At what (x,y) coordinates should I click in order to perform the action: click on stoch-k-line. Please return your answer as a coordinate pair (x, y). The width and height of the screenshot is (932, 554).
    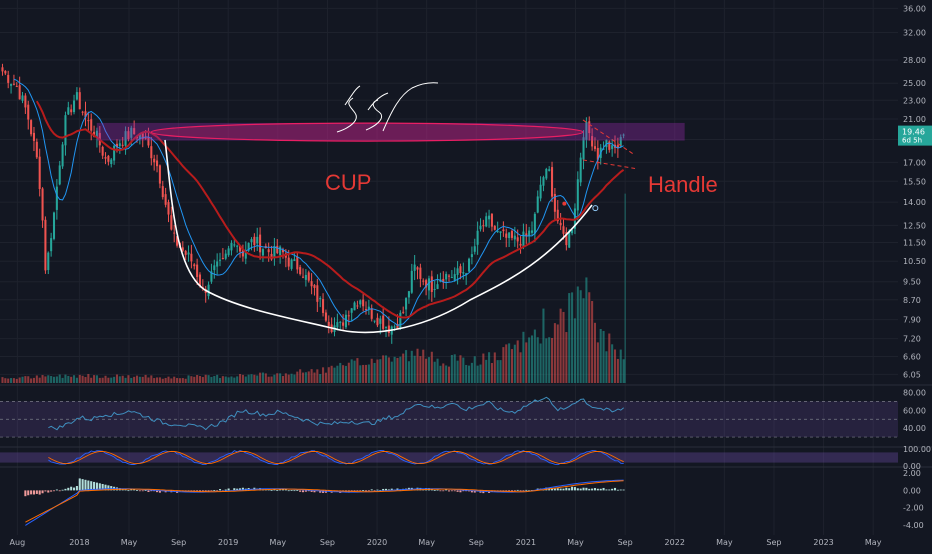
    Looking at the image, I should click on (336, 457).